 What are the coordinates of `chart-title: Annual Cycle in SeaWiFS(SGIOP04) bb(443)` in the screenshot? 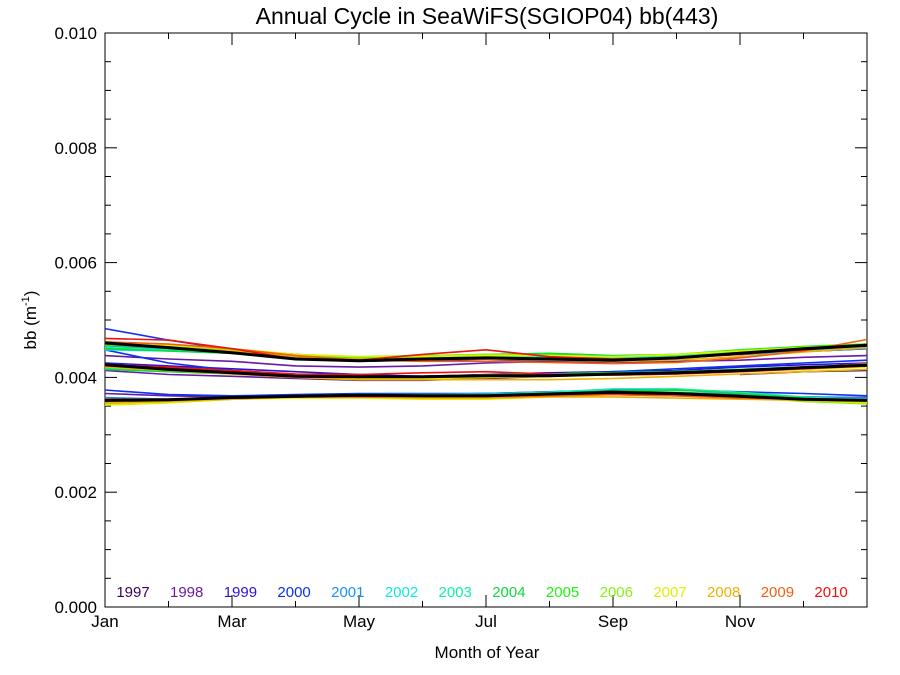 It's located at (487, 16).